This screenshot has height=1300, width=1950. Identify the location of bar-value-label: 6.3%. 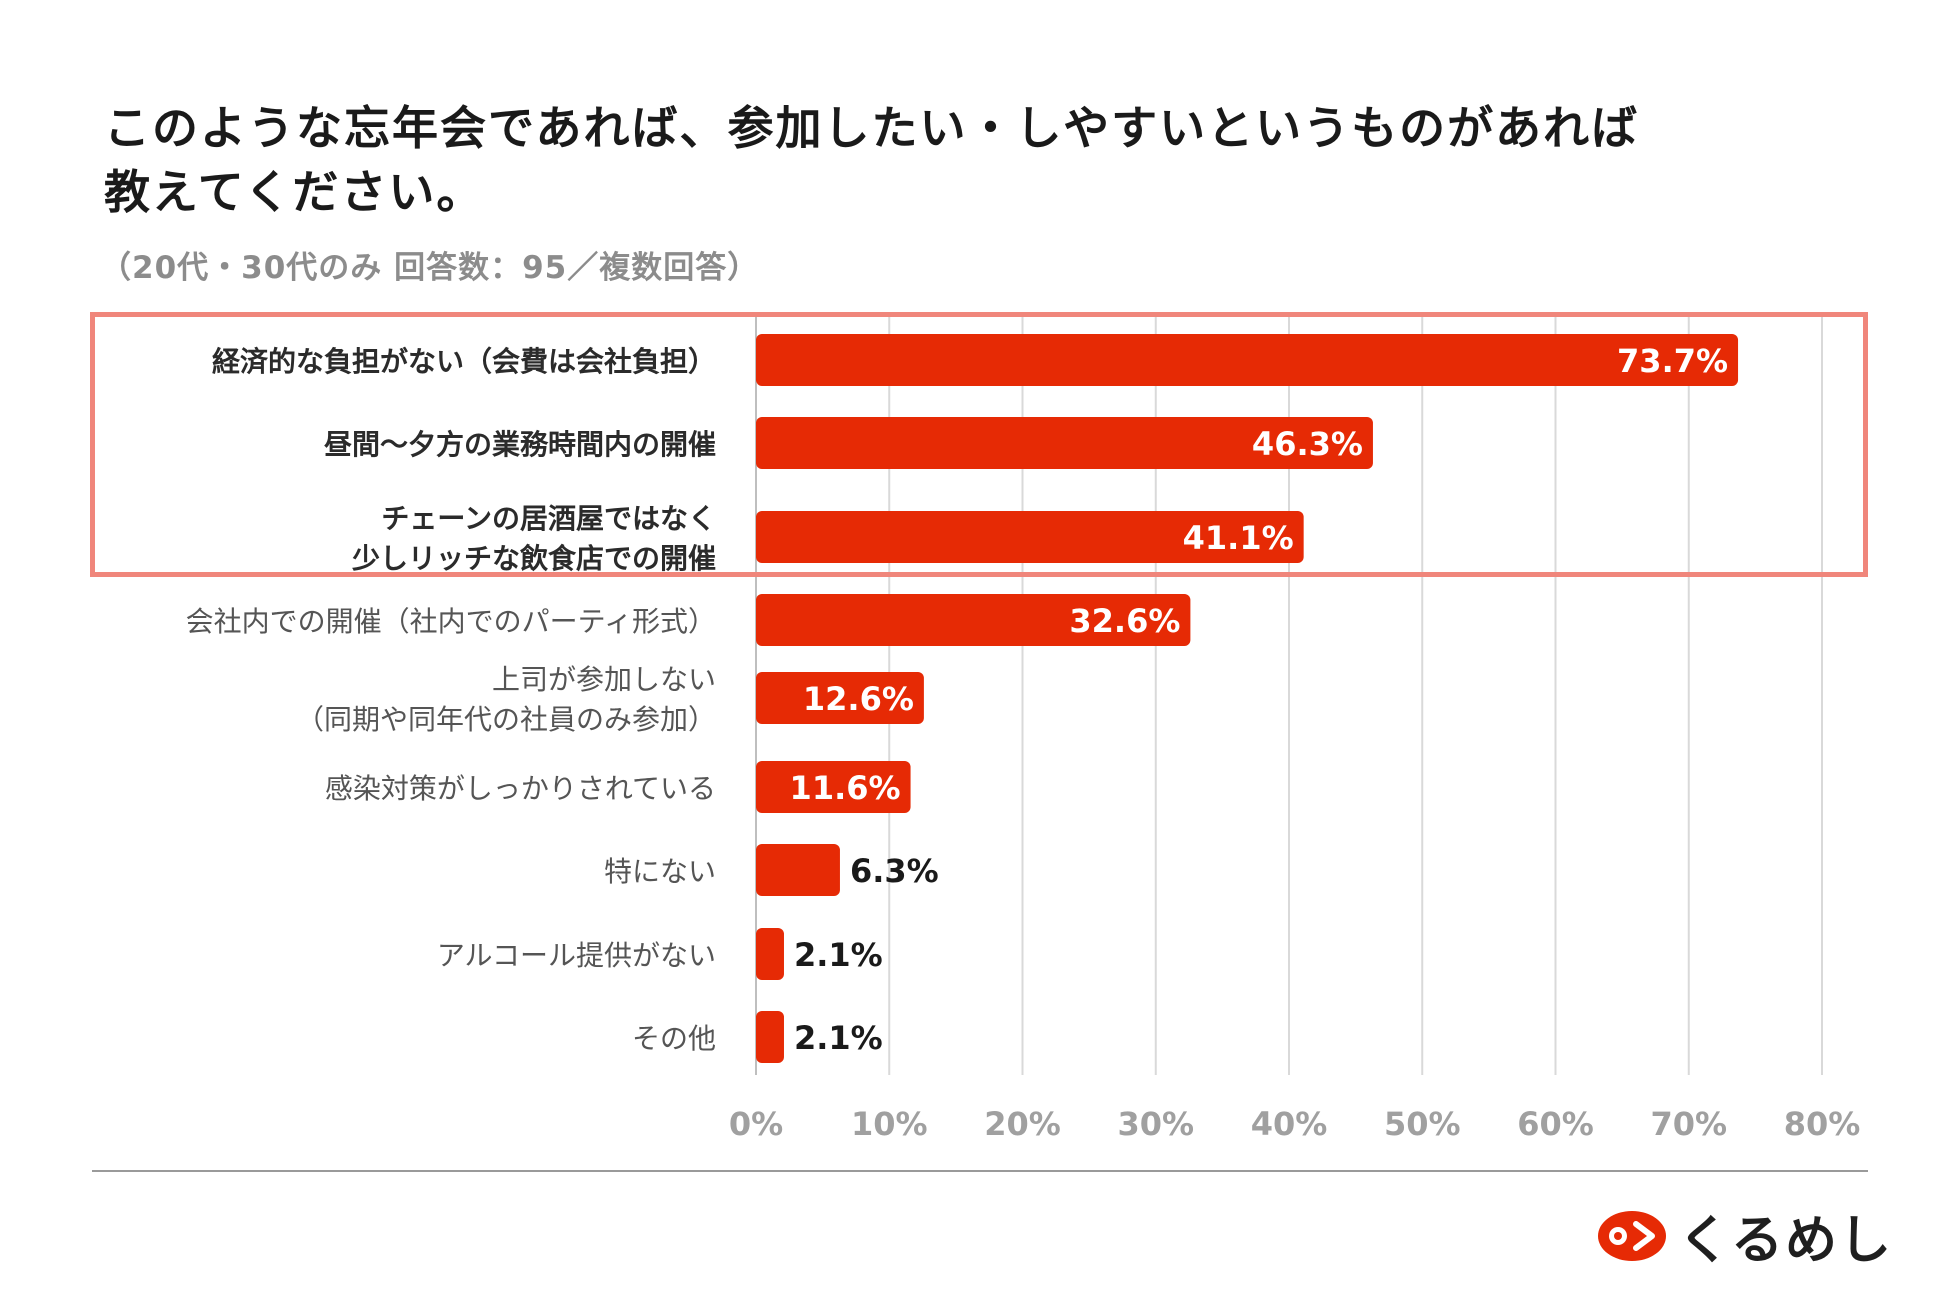
(894, 871).